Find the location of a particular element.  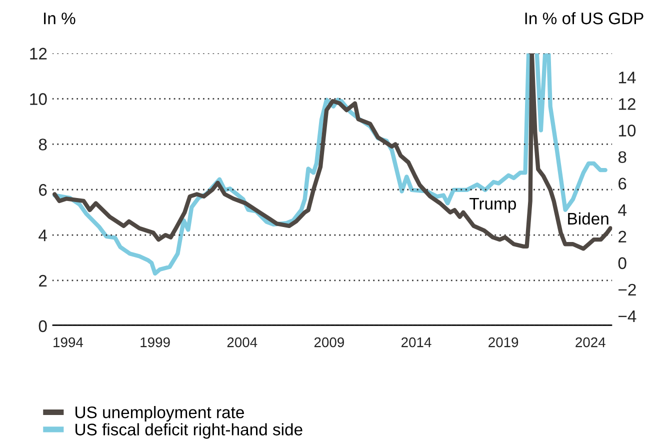

y2-tick-label: −2 is located at coordinates (627, 290).